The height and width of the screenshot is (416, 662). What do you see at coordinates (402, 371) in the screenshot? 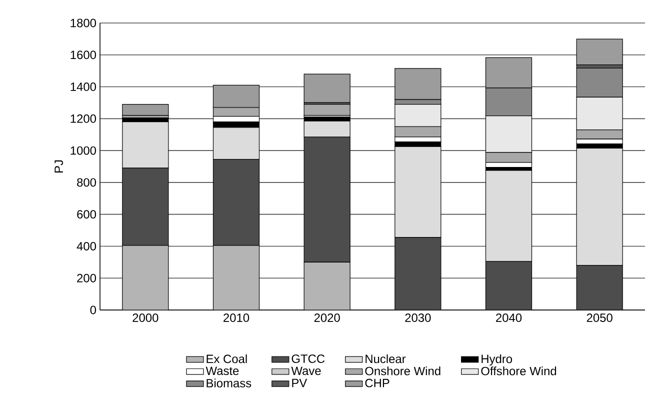
I see `legend-label: Onshore Wind` at bounding box center [402, 371].